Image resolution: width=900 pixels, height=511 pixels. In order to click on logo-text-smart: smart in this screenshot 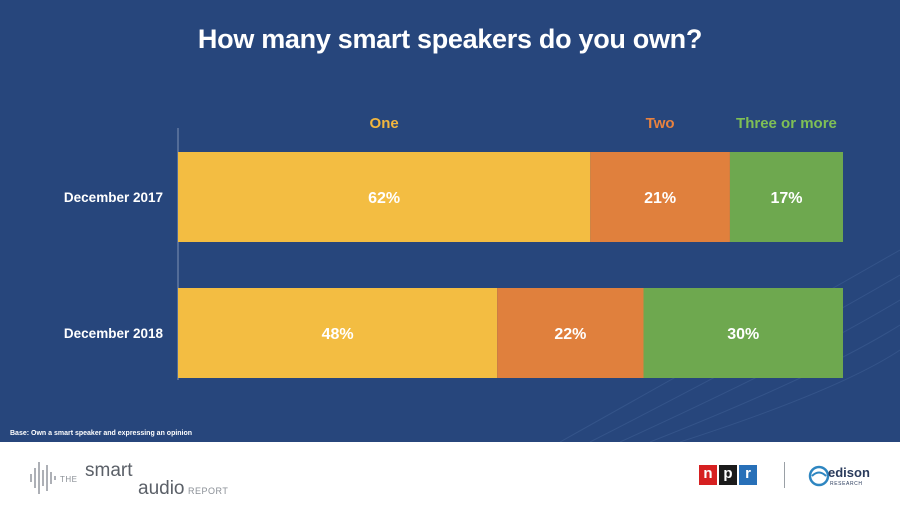, I will do `click(109, 470)`.